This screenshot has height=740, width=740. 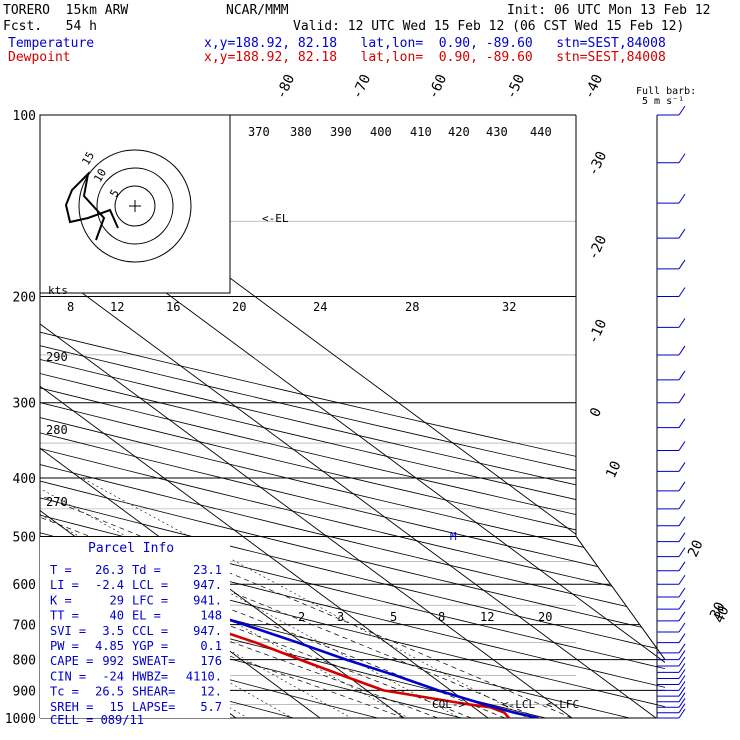 I want to click on parcel-label: EL =, so click(x=146, y=616).